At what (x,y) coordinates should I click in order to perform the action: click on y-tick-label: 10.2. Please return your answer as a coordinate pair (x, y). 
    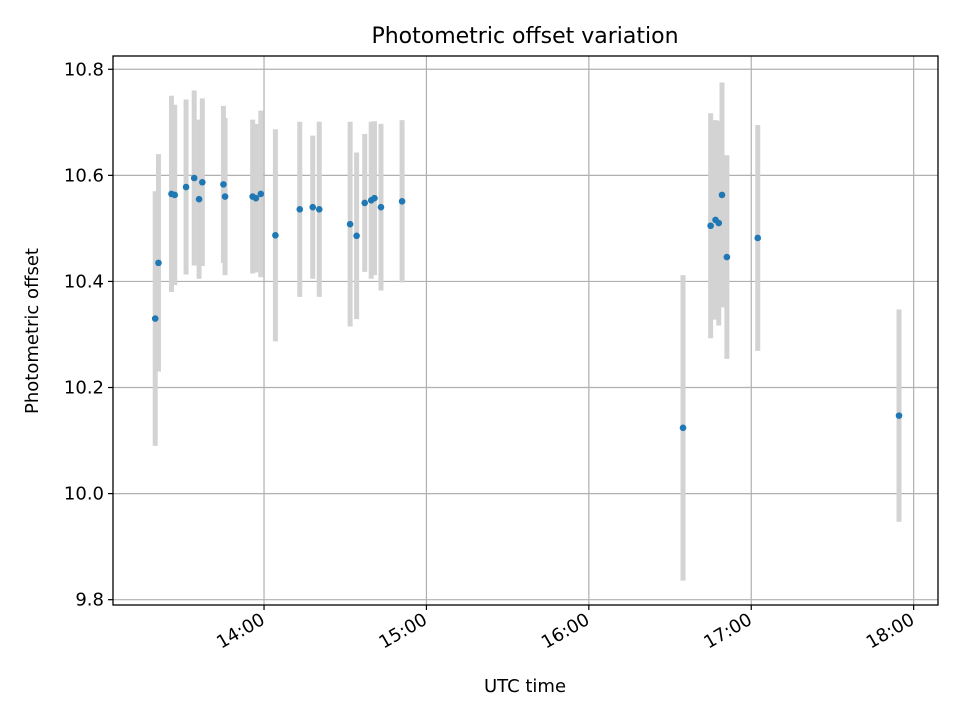
    Looking at the image, I should click on (84, 388).